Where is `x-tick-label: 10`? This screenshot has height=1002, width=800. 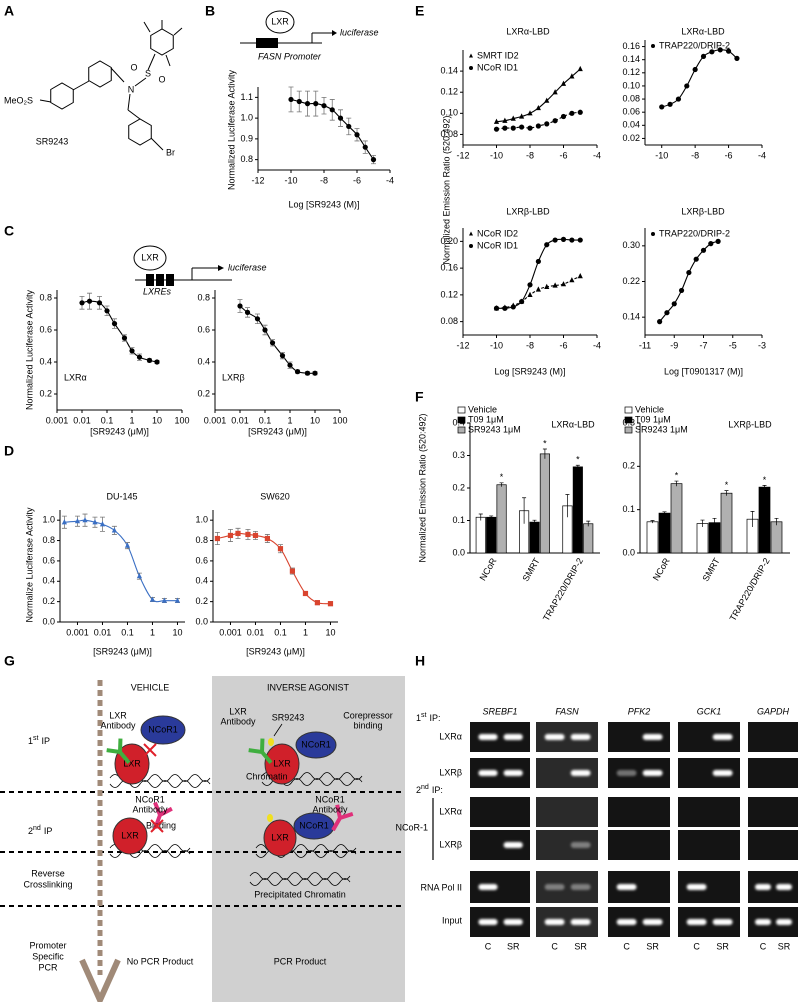
x-tick-label: 10 is located at coordinates (177, 632).